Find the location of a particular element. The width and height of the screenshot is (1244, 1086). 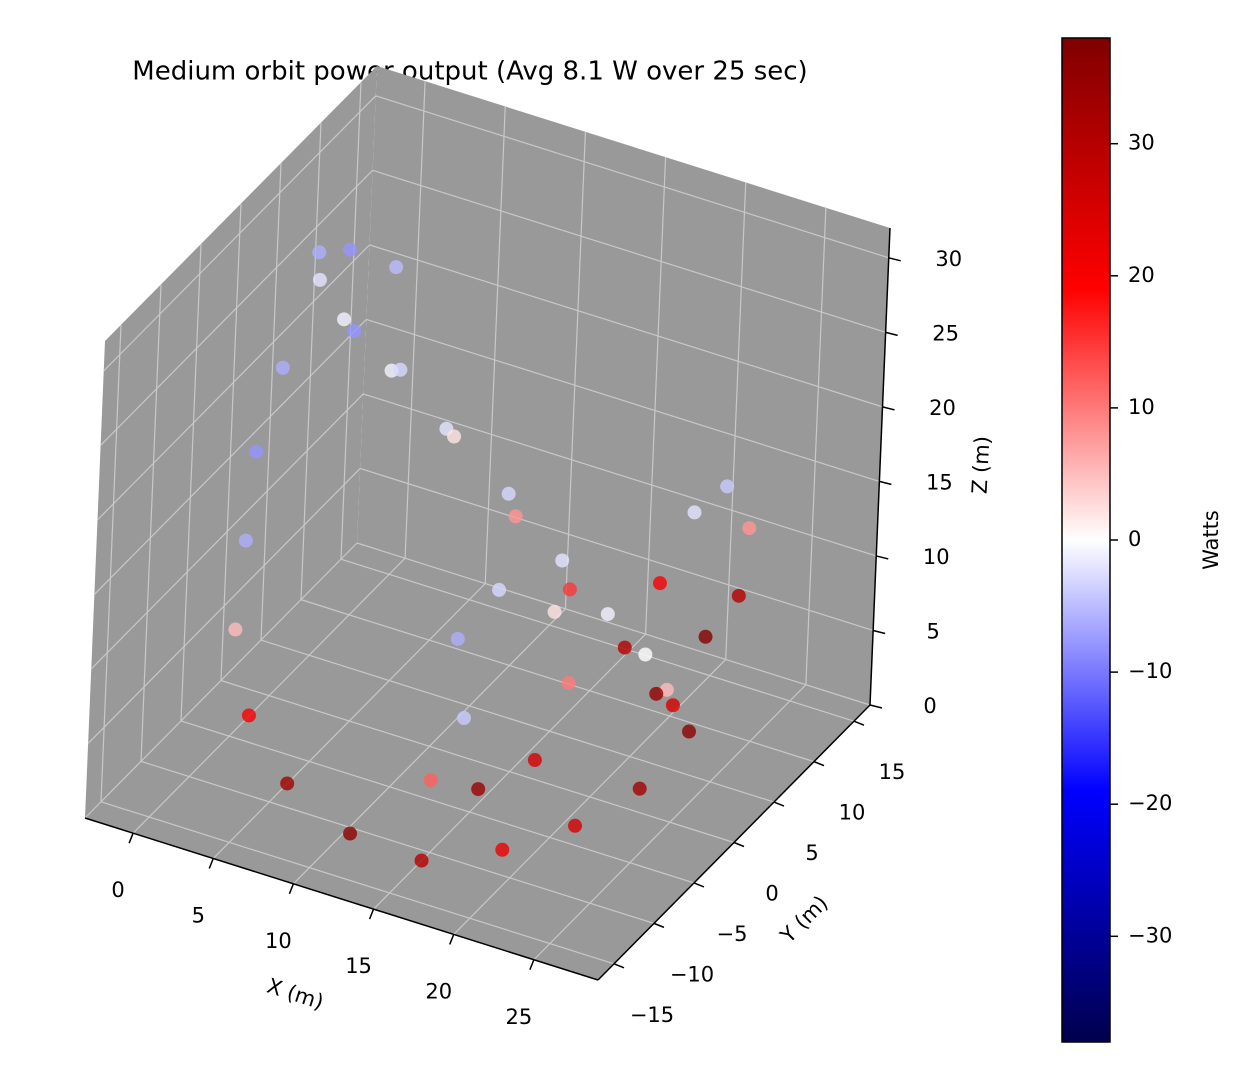

colorbar-tick-label: −30 is located at coordinates (1150, 935).